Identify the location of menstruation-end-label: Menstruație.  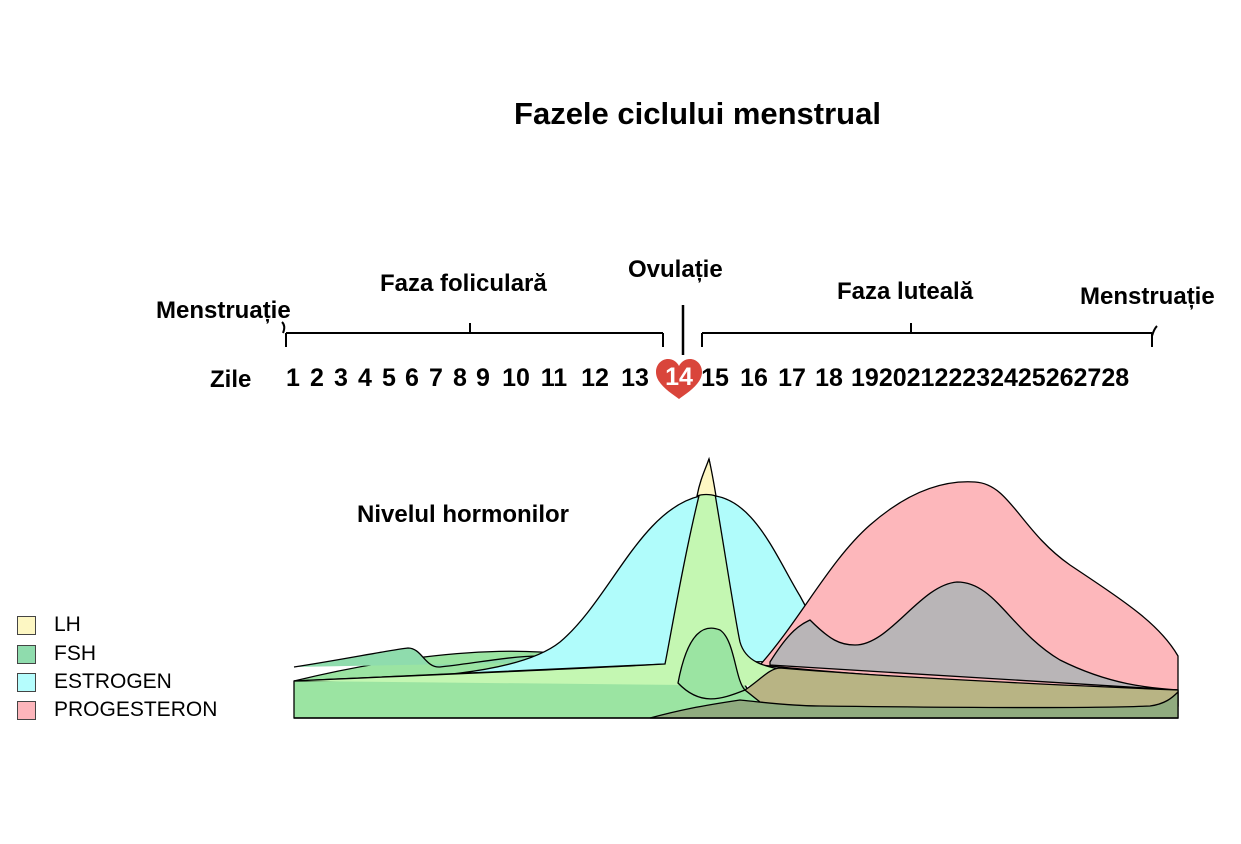
(1147, 296).